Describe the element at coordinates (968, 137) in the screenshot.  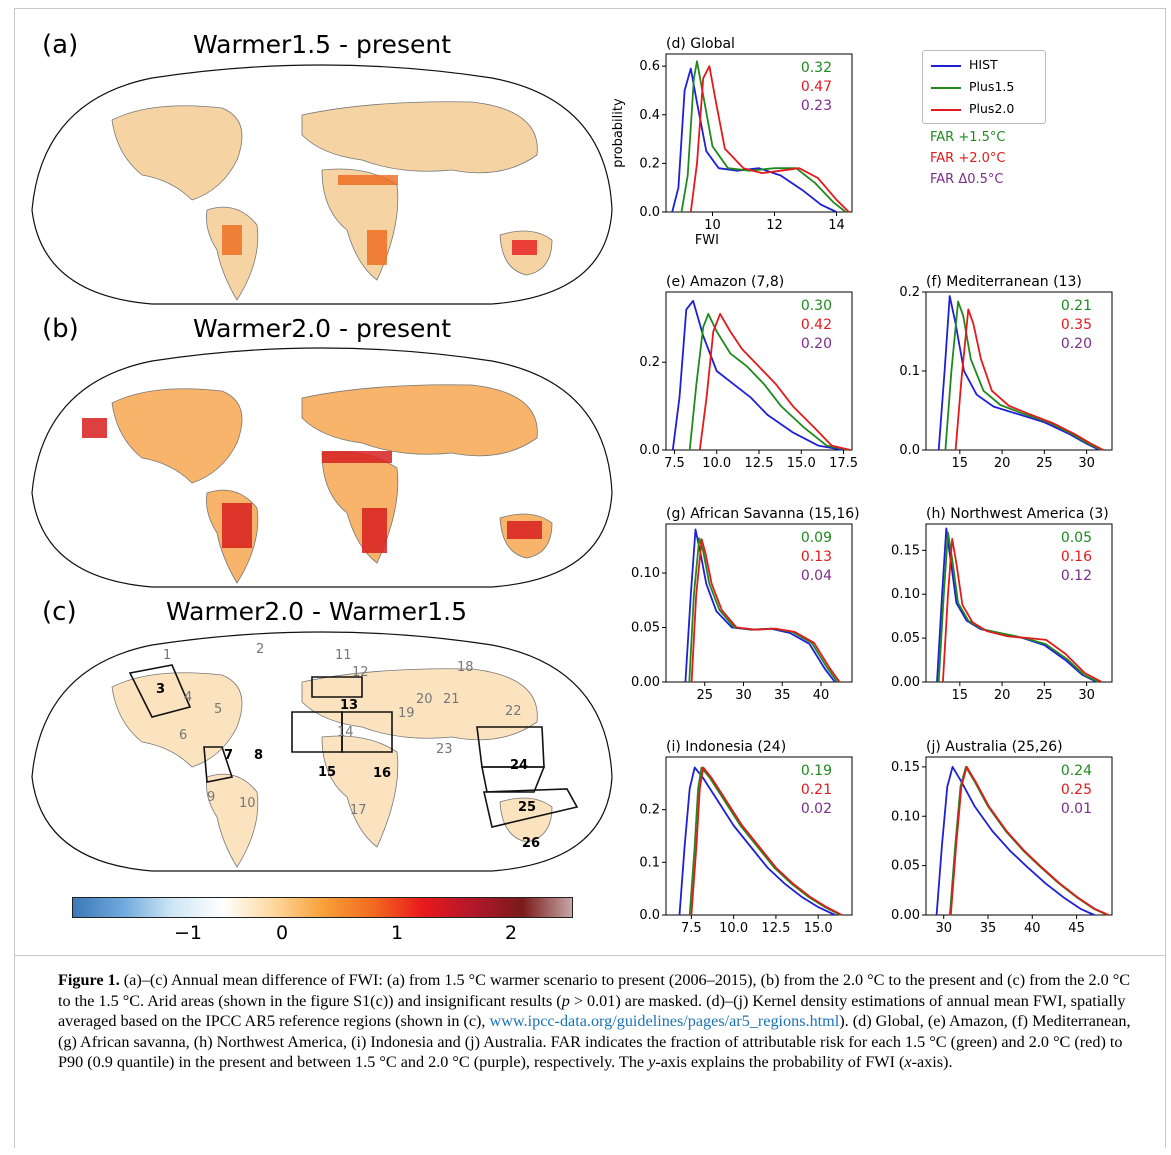
I see `far-label-15: FAR +1.5°C` at that location.